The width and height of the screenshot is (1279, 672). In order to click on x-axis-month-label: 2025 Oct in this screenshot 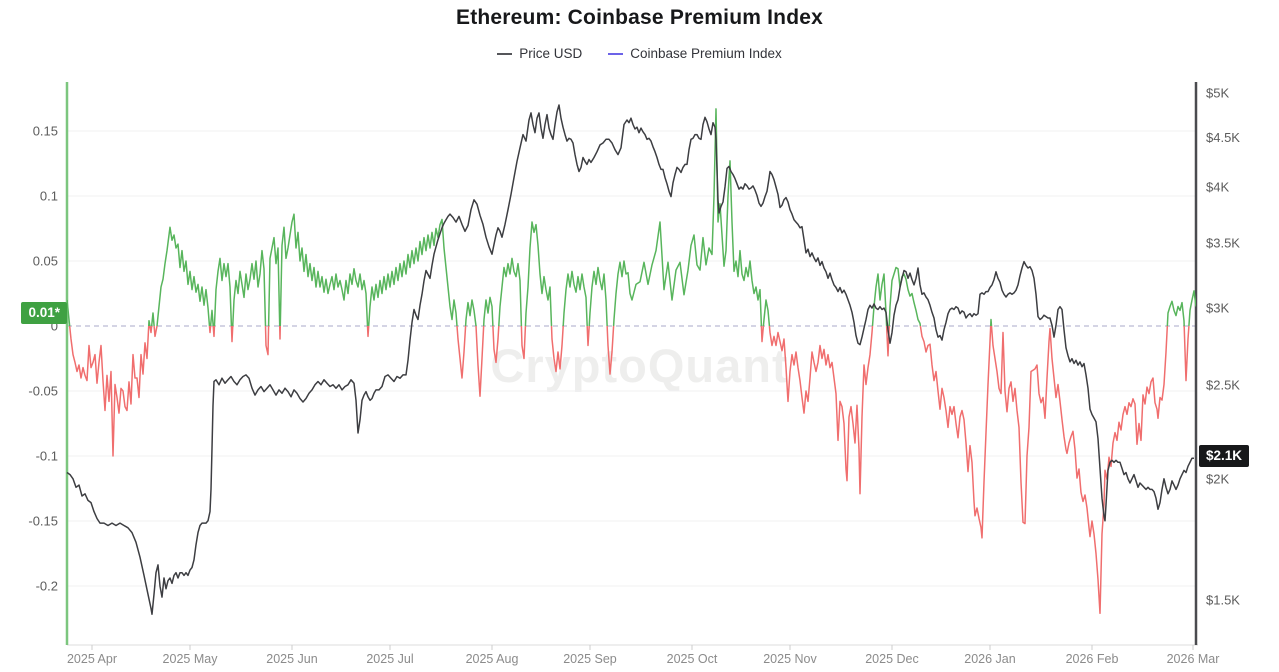, I will do `click(692, 659)`.